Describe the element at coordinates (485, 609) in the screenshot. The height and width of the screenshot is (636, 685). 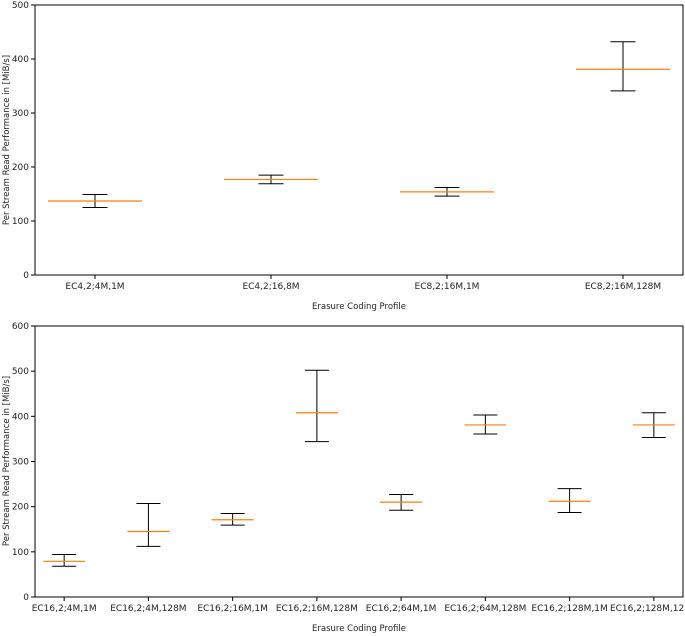
I see `x-tick-label: EC16,2;64M,128M` at that location.